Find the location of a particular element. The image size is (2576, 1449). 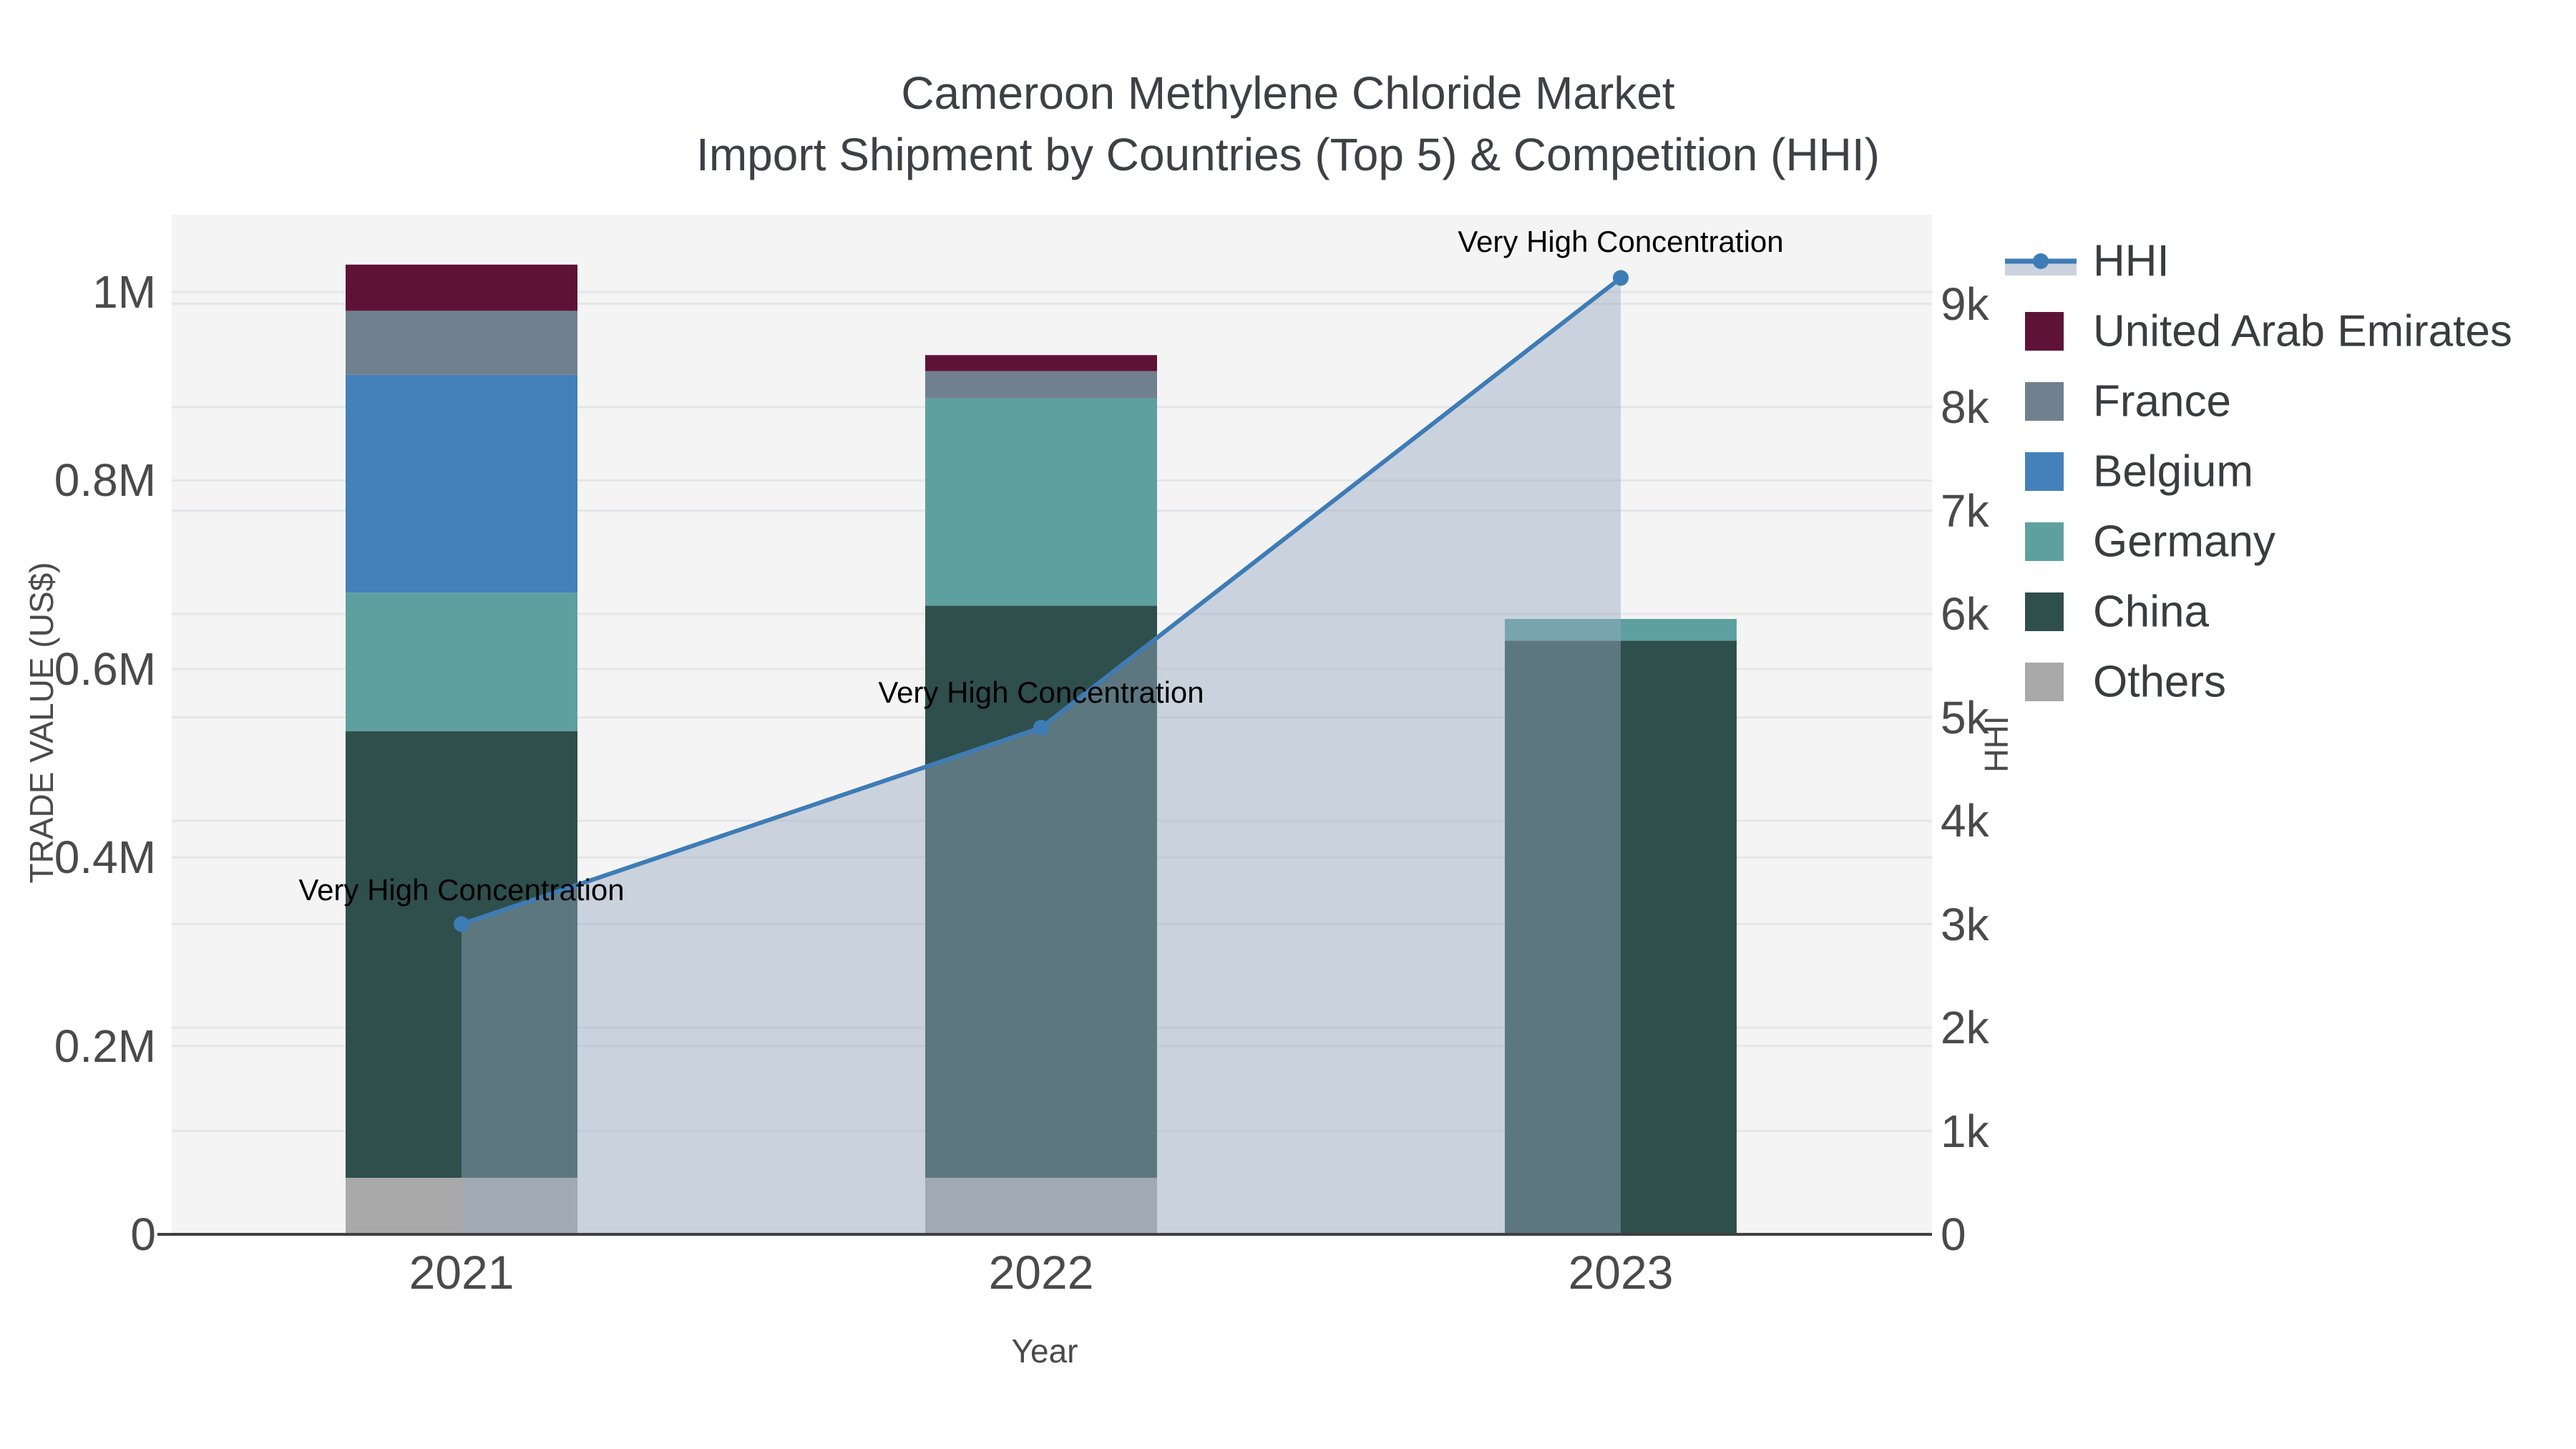

left-tick-0: 0 is located at coordinates (143, 1234).